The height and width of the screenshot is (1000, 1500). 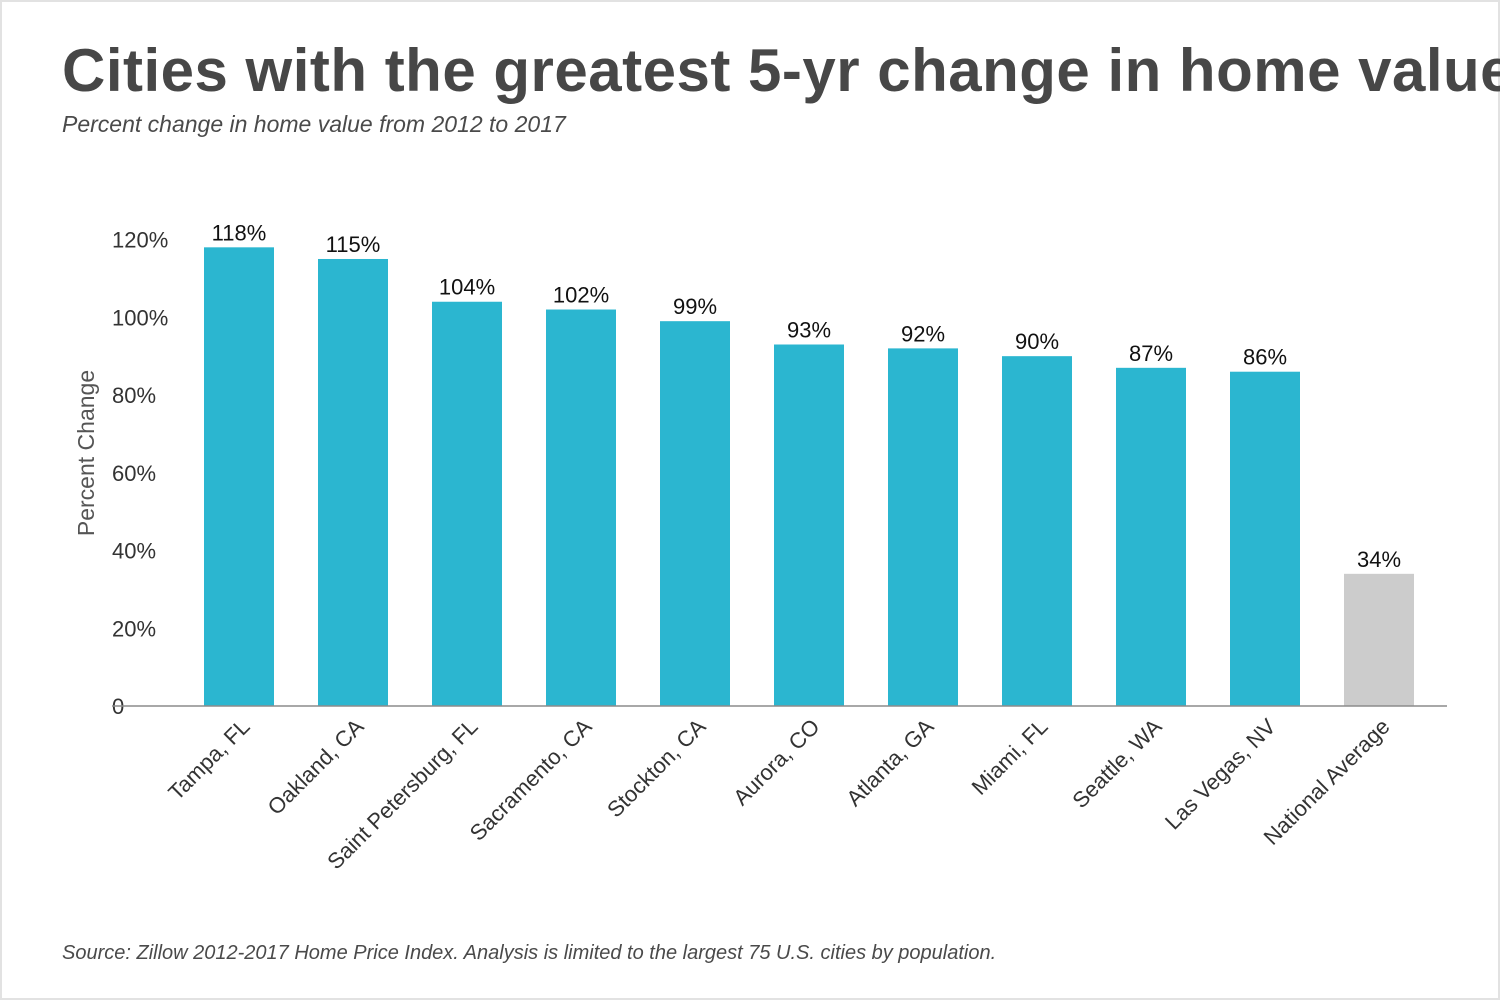 What do you see at coordinates (1151, 353) in the screenshot?
I see `value-label: 87%` at bounding box center [1151, 353].